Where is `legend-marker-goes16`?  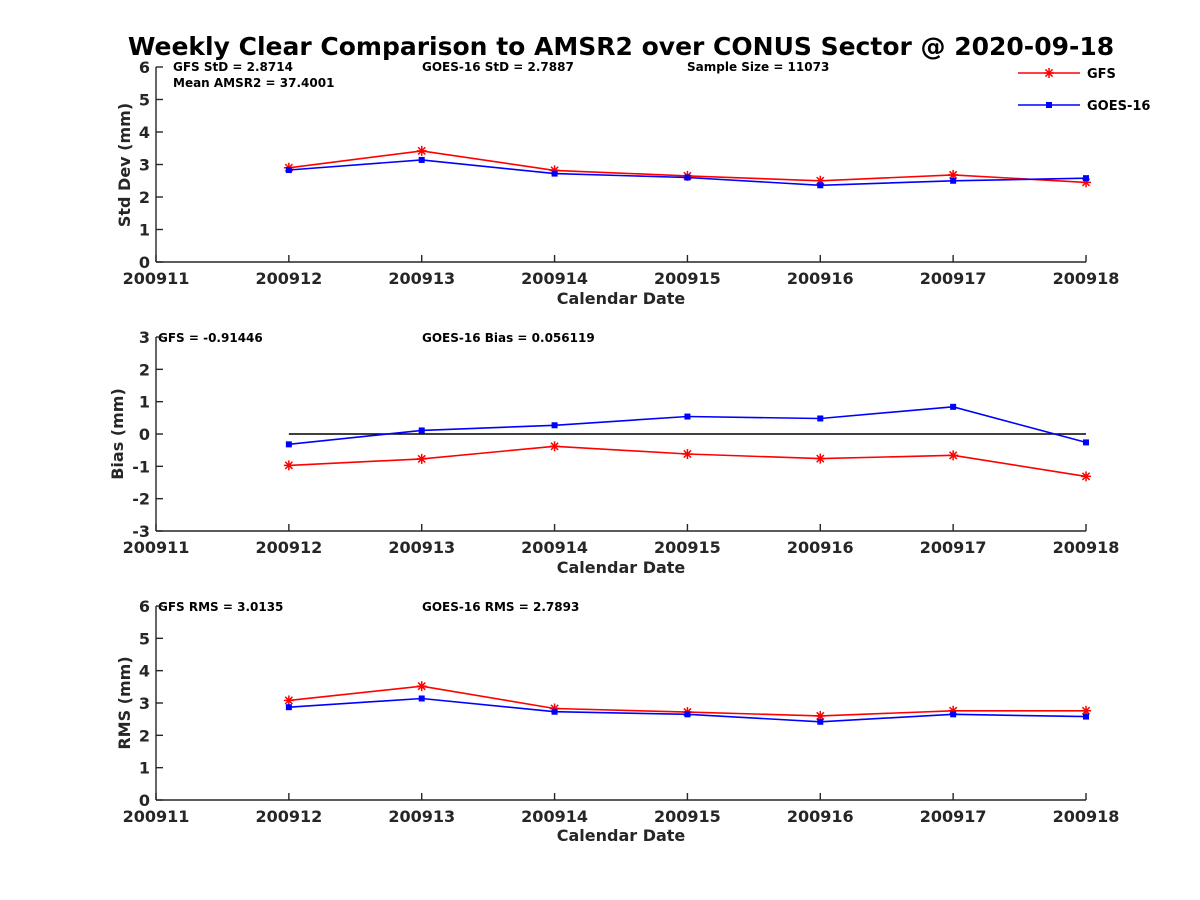 legend-marker-goes16 is located at coordinates (1049, 105).